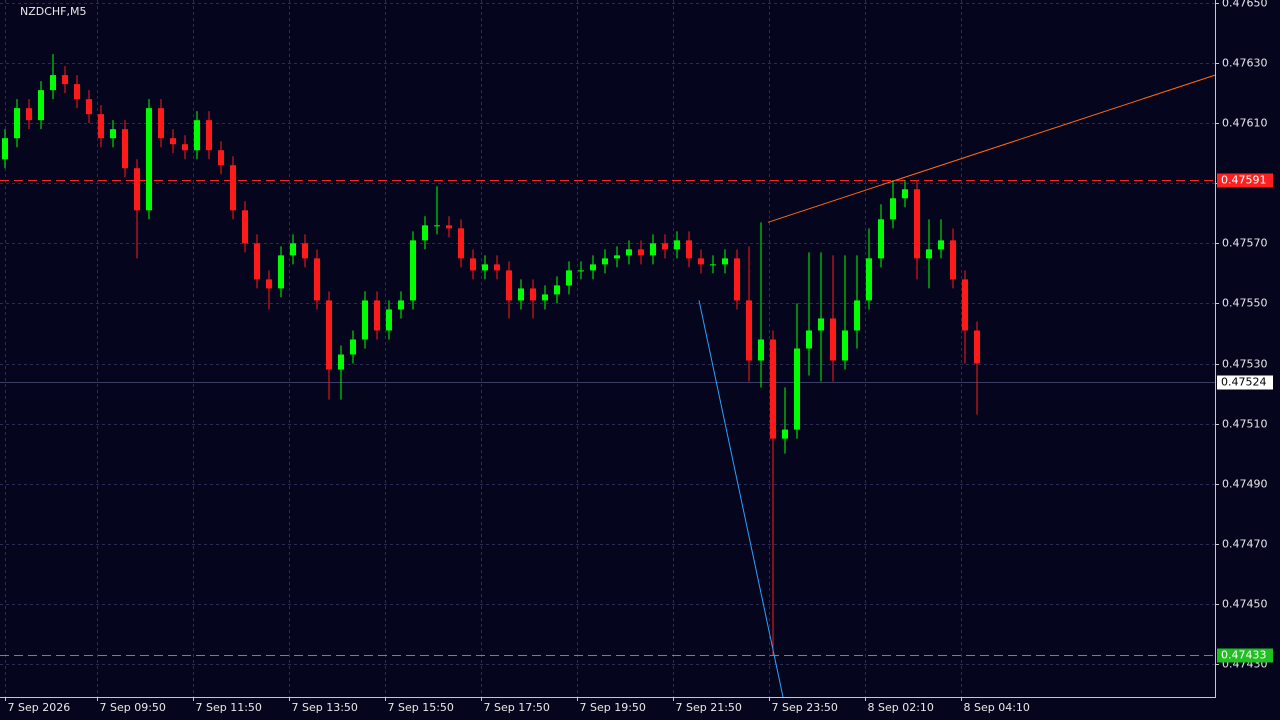 The image size is (1280, 720). Describe the element at coordinates (805, 707) in the screenshot. I see `x-tick-label: 7 Sep 23:50` at that location.